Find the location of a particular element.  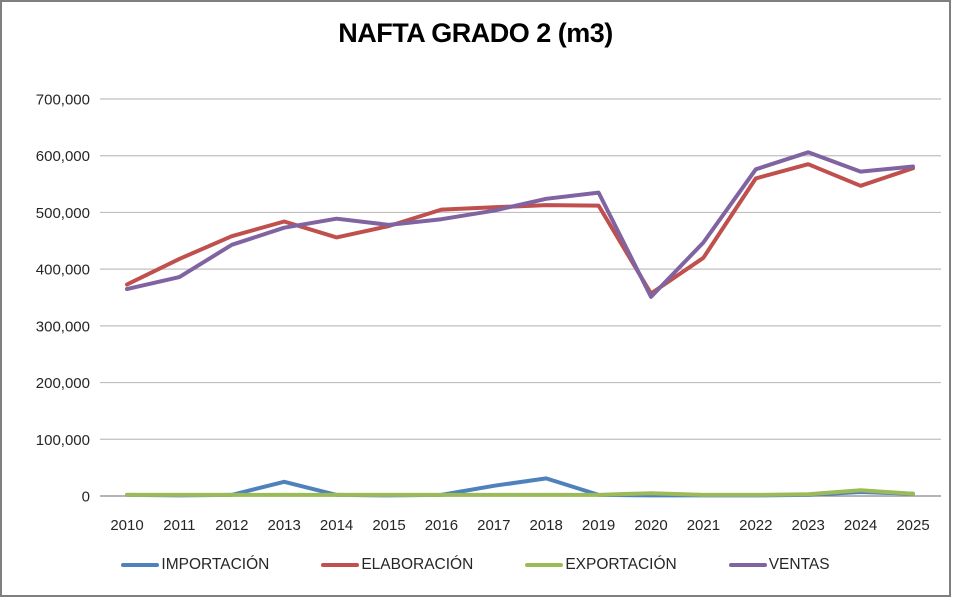

x-tick-label: 2021 is located at coordinates (703, 525).